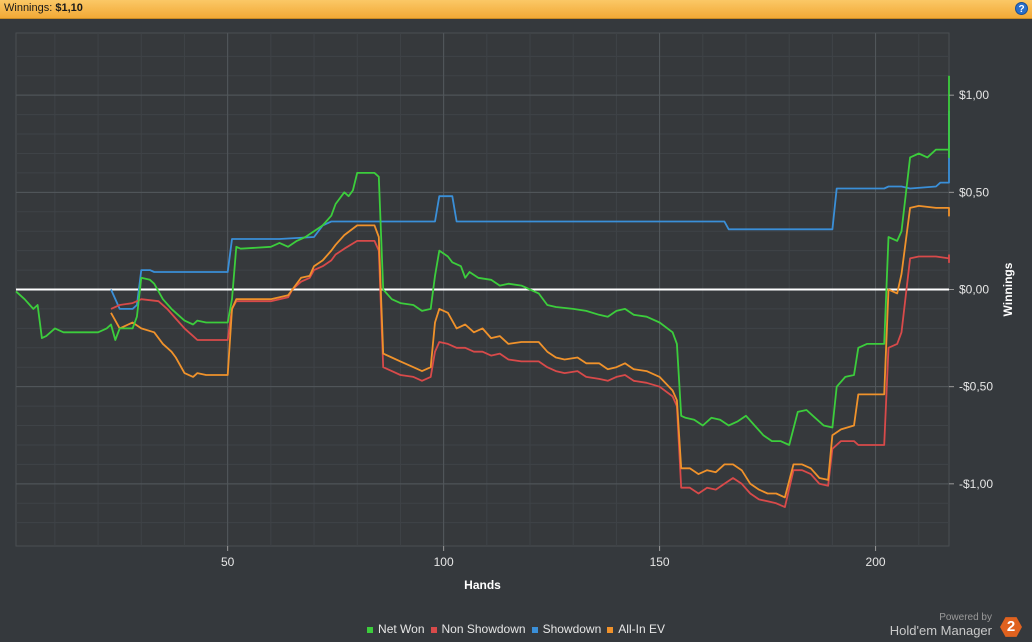 Image resolution: width=1032 pixels, height=642 pixels. I want to click on x-axis-title: Hands, so click(482, 585).